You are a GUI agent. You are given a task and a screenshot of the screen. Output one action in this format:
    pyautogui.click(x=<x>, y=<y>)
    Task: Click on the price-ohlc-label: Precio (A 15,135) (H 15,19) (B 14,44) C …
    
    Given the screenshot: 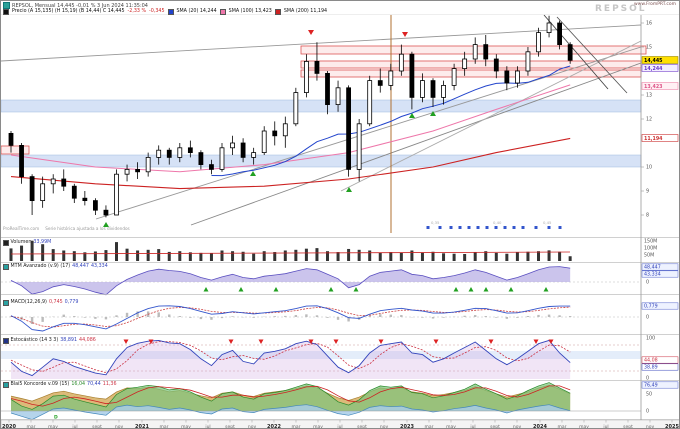 What is the action you would take?
    pyautogui.click(x=68, y=11)
    